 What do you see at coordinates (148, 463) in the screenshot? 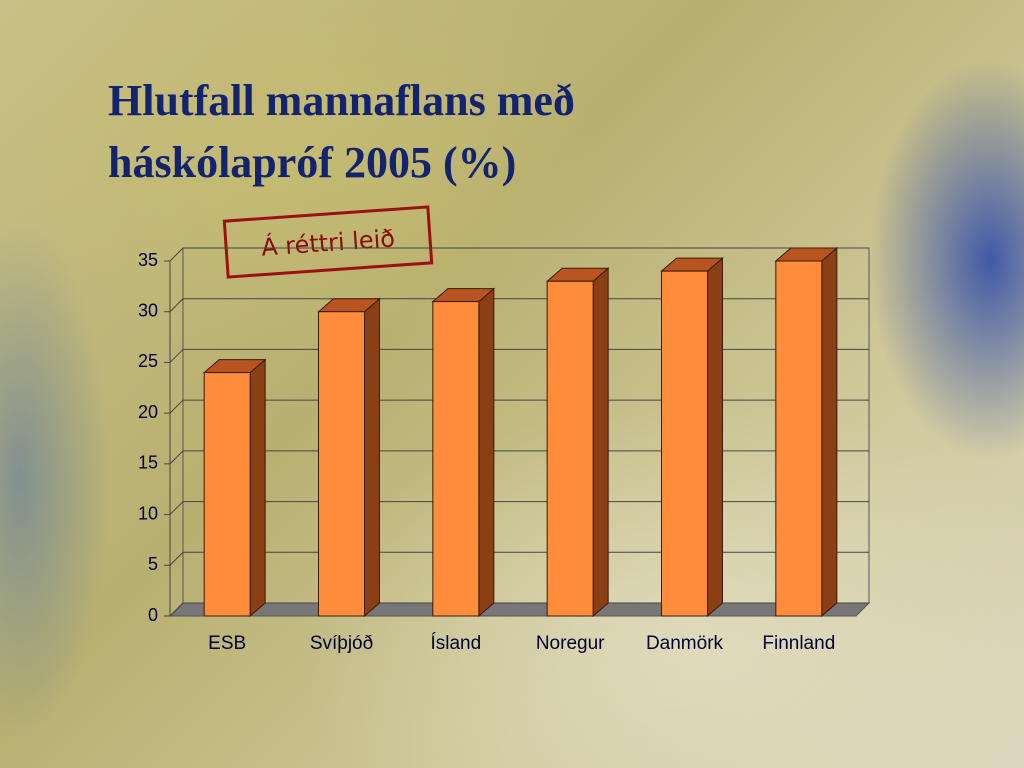
I see `y-tick-label: 15` at bounding box center [148, 463].